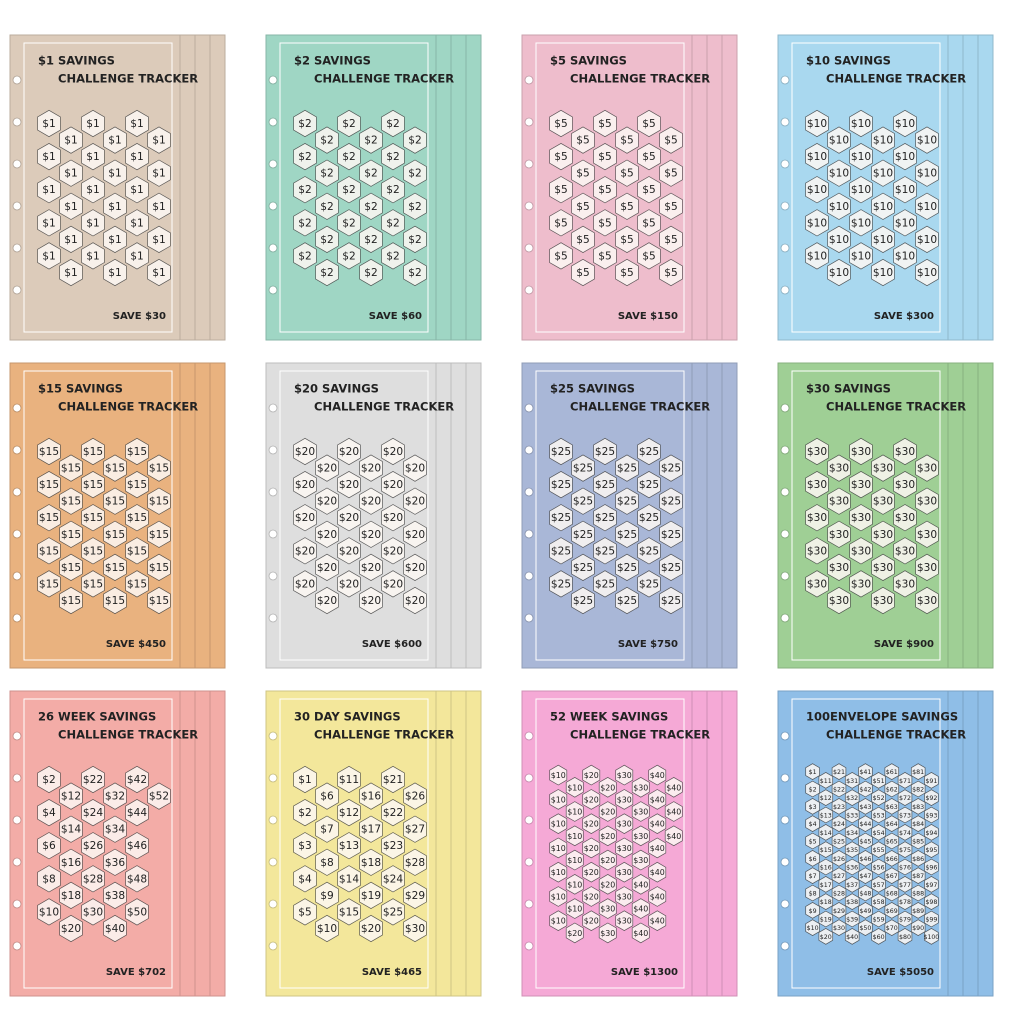  Describe the element at coordinates (673, 787) in the screenshot. I see `cell-label: $40` at that location.